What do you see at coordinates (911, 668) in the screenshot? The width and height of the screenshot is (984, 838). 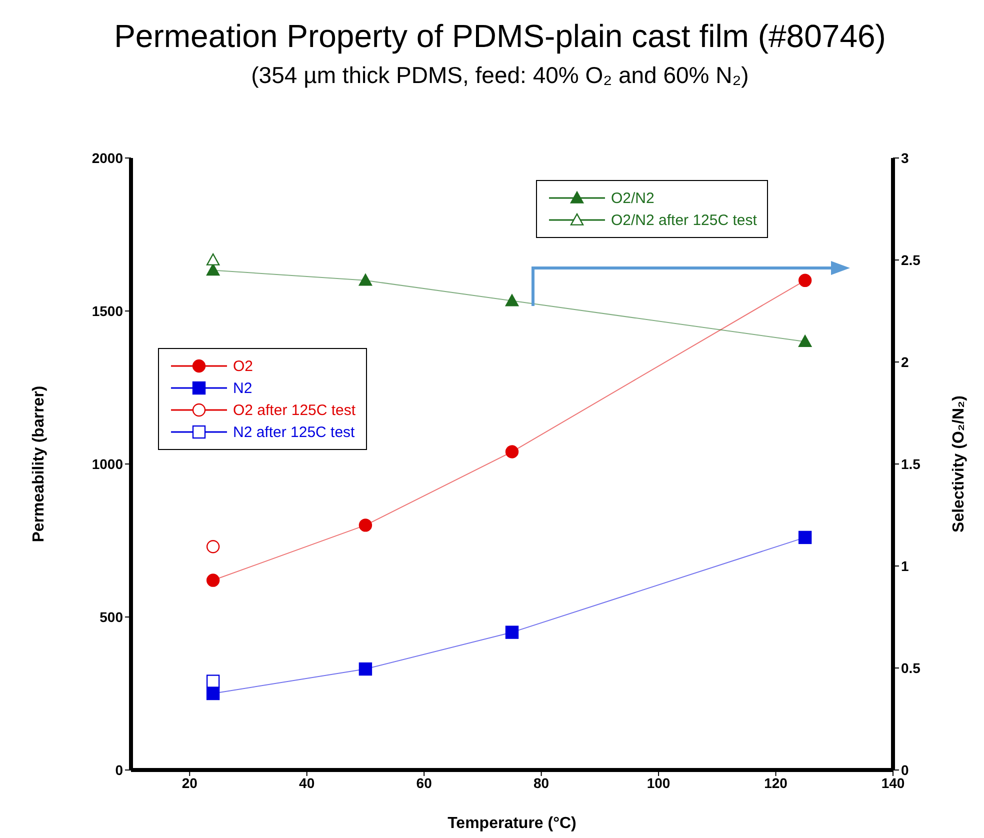 I see `y2-tick-label: 0.5` at bounding box center [911, 668].